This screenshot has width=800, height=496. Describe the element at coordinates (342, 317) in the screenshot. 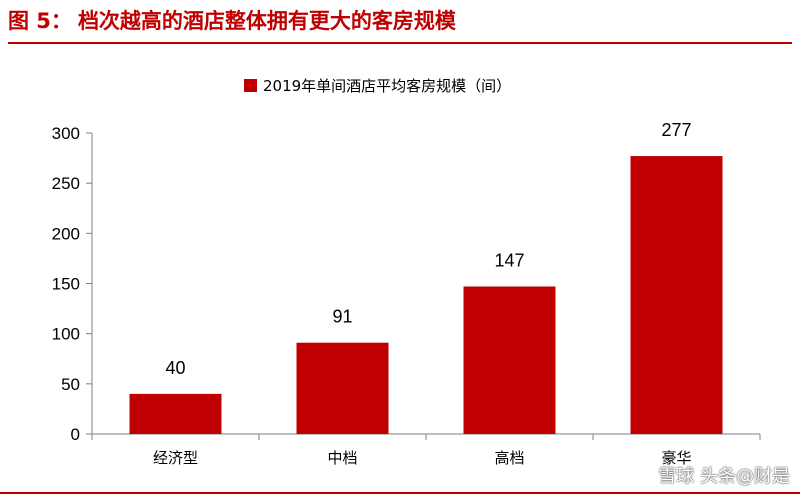

I see `data-label: 91` at that location.